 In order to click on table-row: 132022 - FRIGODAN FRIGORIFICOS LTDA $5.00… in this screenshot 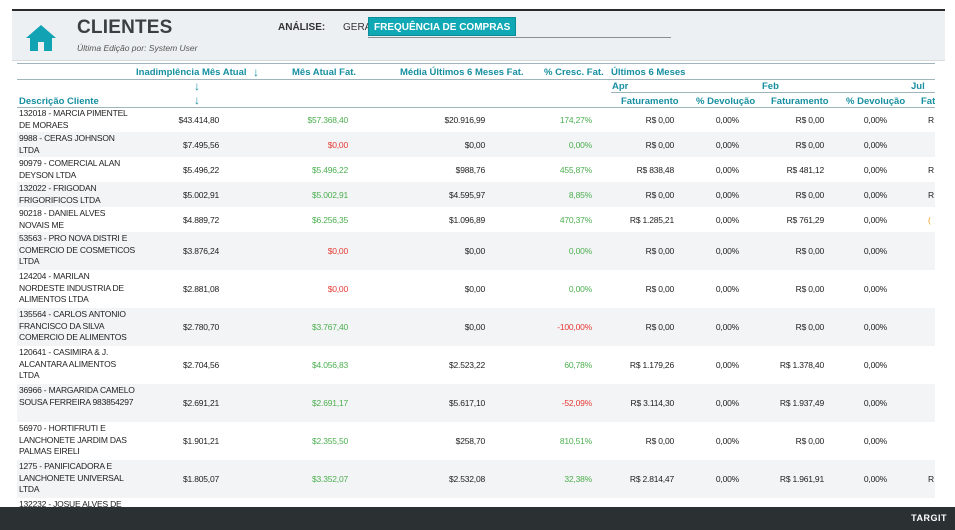, I will do `click(476, 194)`.